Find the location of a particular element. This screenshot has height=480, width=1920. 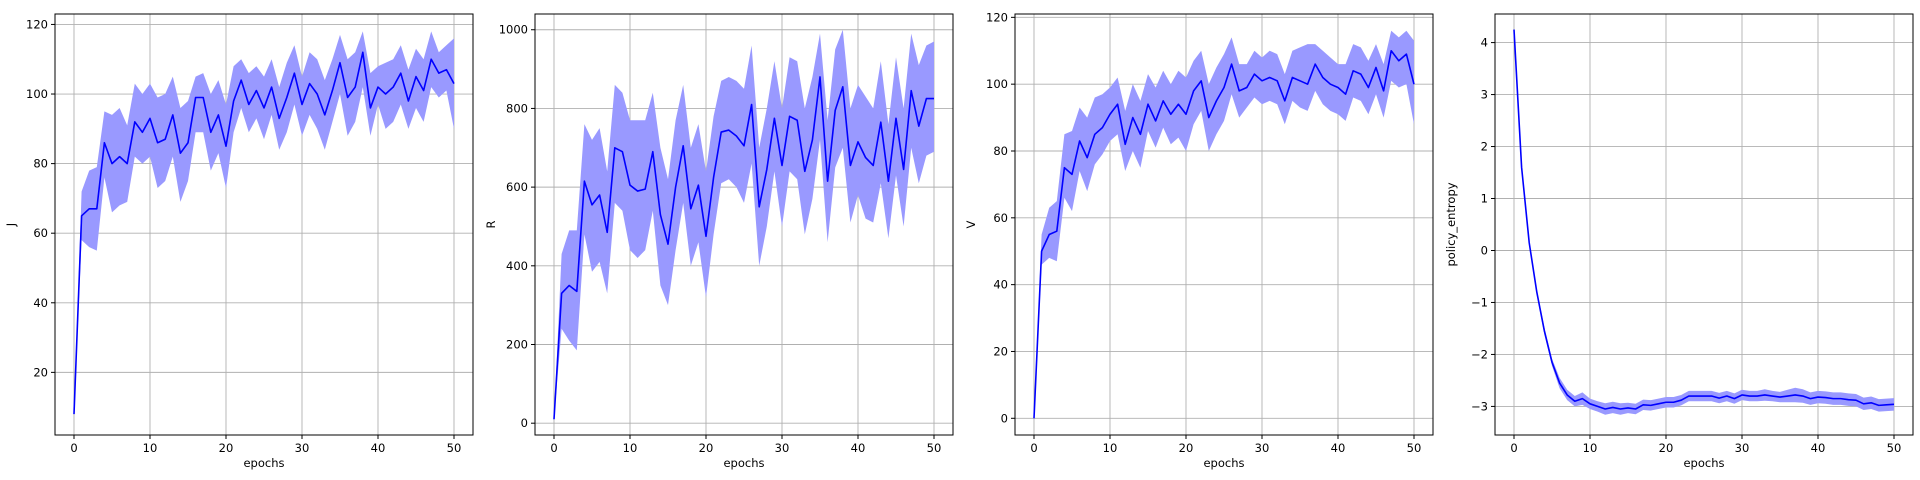

y-tick-label: −3 is located at coordinates (1479, 406).